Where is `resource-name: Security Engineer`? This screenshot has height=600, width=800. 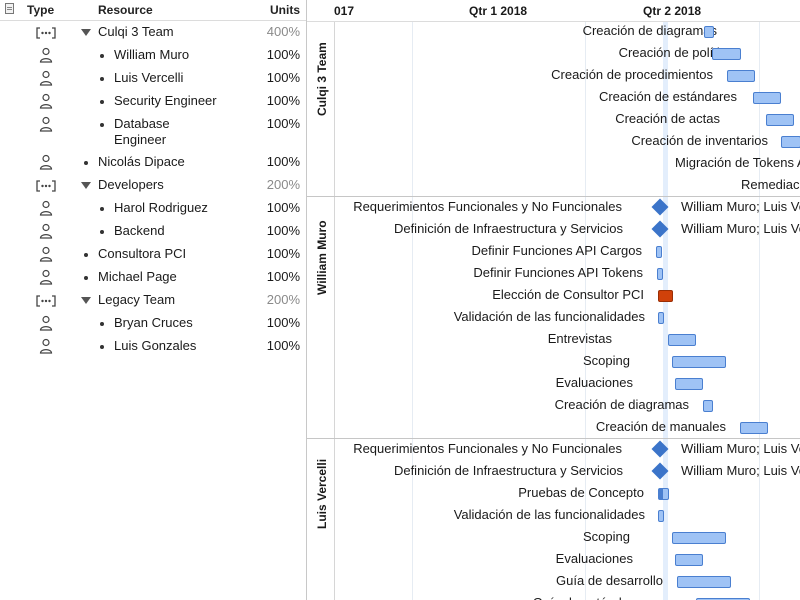 resource-name: Security Engineer is located at coordinates (165, 100).